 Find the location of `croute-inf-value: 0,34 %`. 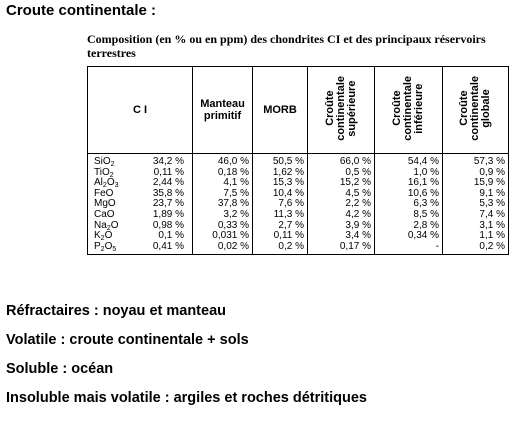

croute-inf-value: 0,34 % is located at coordinates (408, 236).